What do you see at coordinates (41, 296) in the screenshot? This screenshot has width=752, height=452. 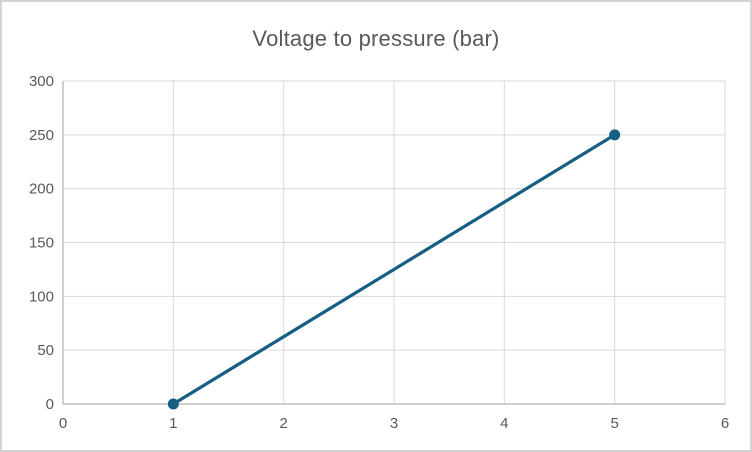 I see `y-axis-tick-label: 100` at bounding box center [41, 296].